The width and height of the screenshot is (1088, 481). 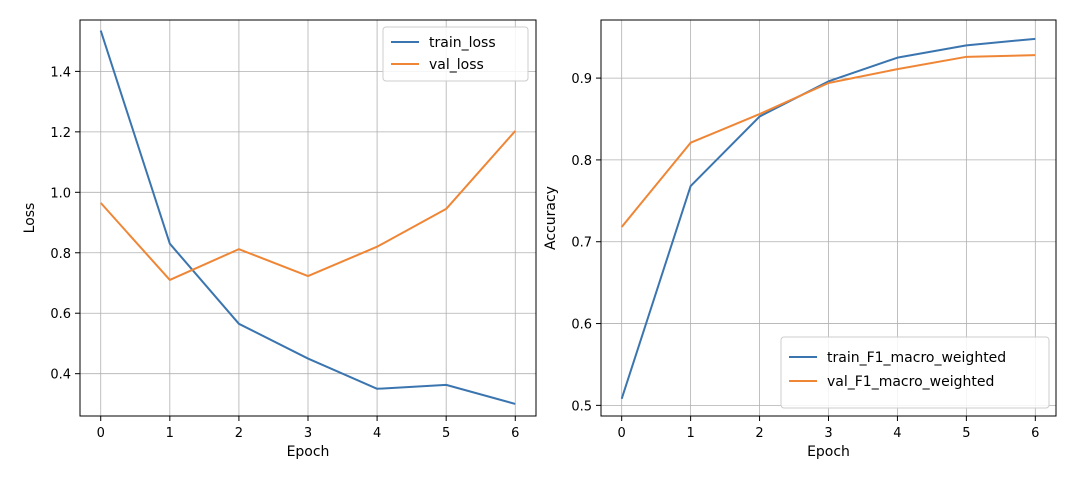 I want to click on legend-label: val_F1_macro_weighted, so click(x=910, y=382).